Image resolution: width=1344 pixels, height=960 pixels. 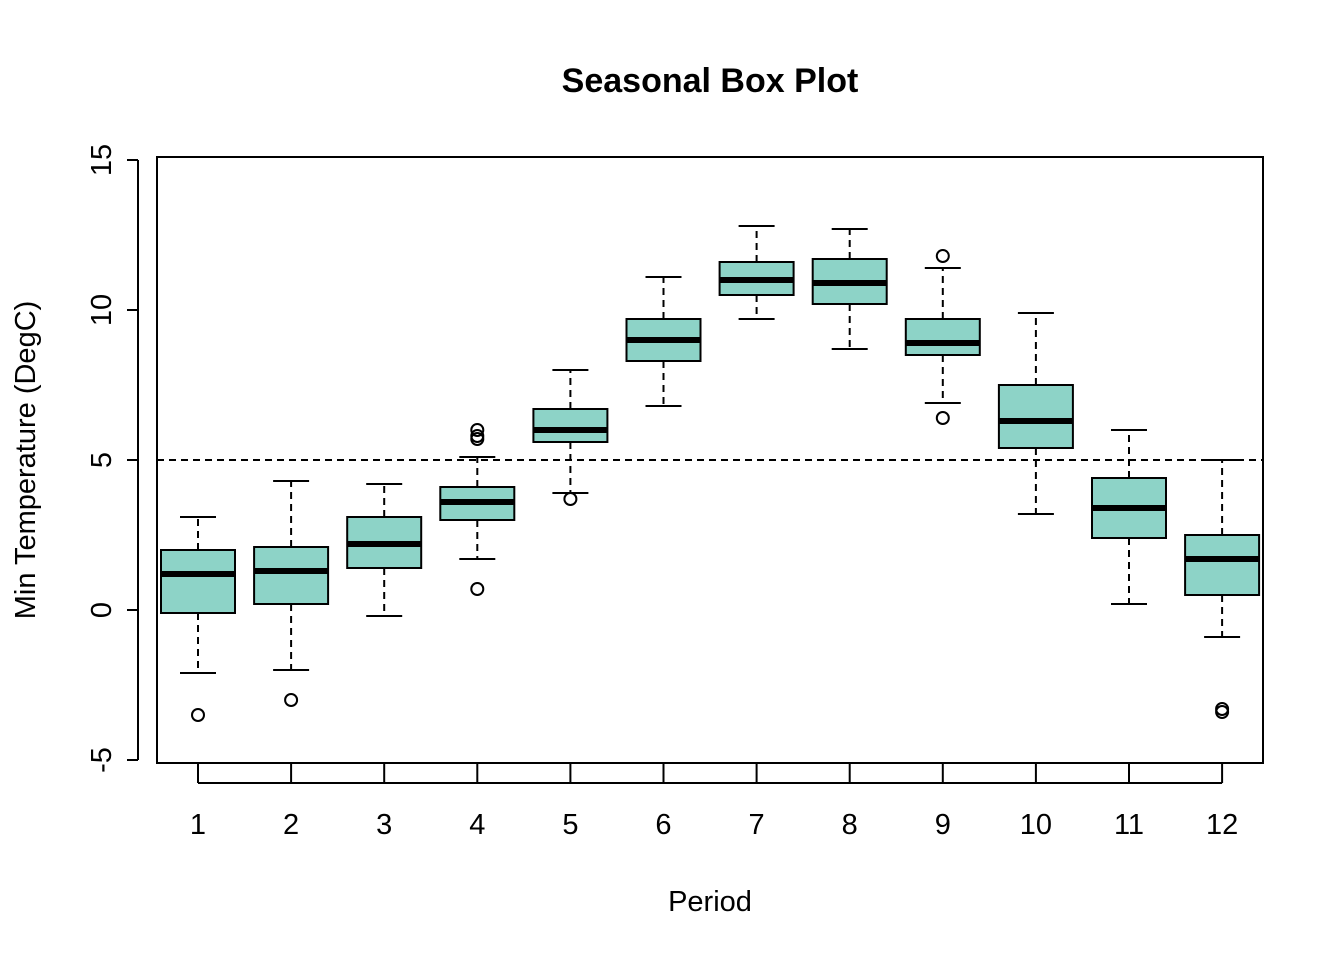 What do you see at coordinates (710, 81) in the screenshot?
I see `chart-title: Seasonal Box Plot` at bounding box center [710, 81].